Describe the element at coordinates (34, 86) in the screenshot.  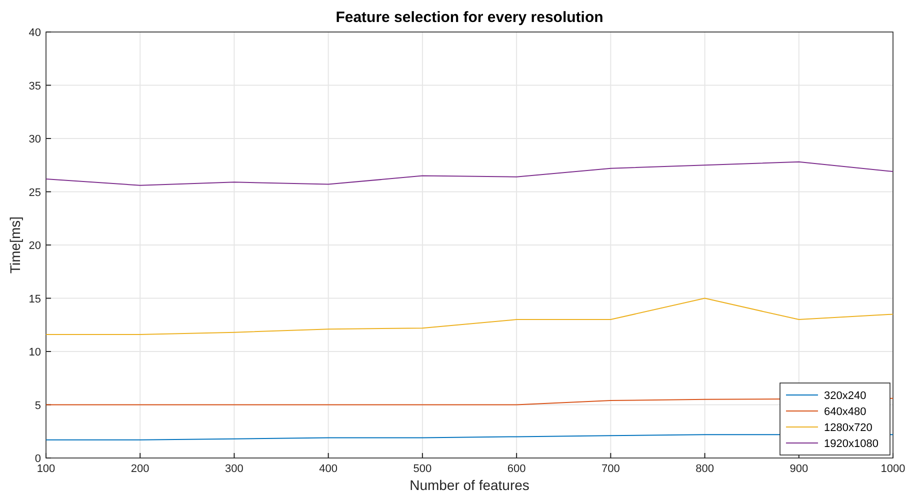
I see `y-tick-label: 35` at that location.